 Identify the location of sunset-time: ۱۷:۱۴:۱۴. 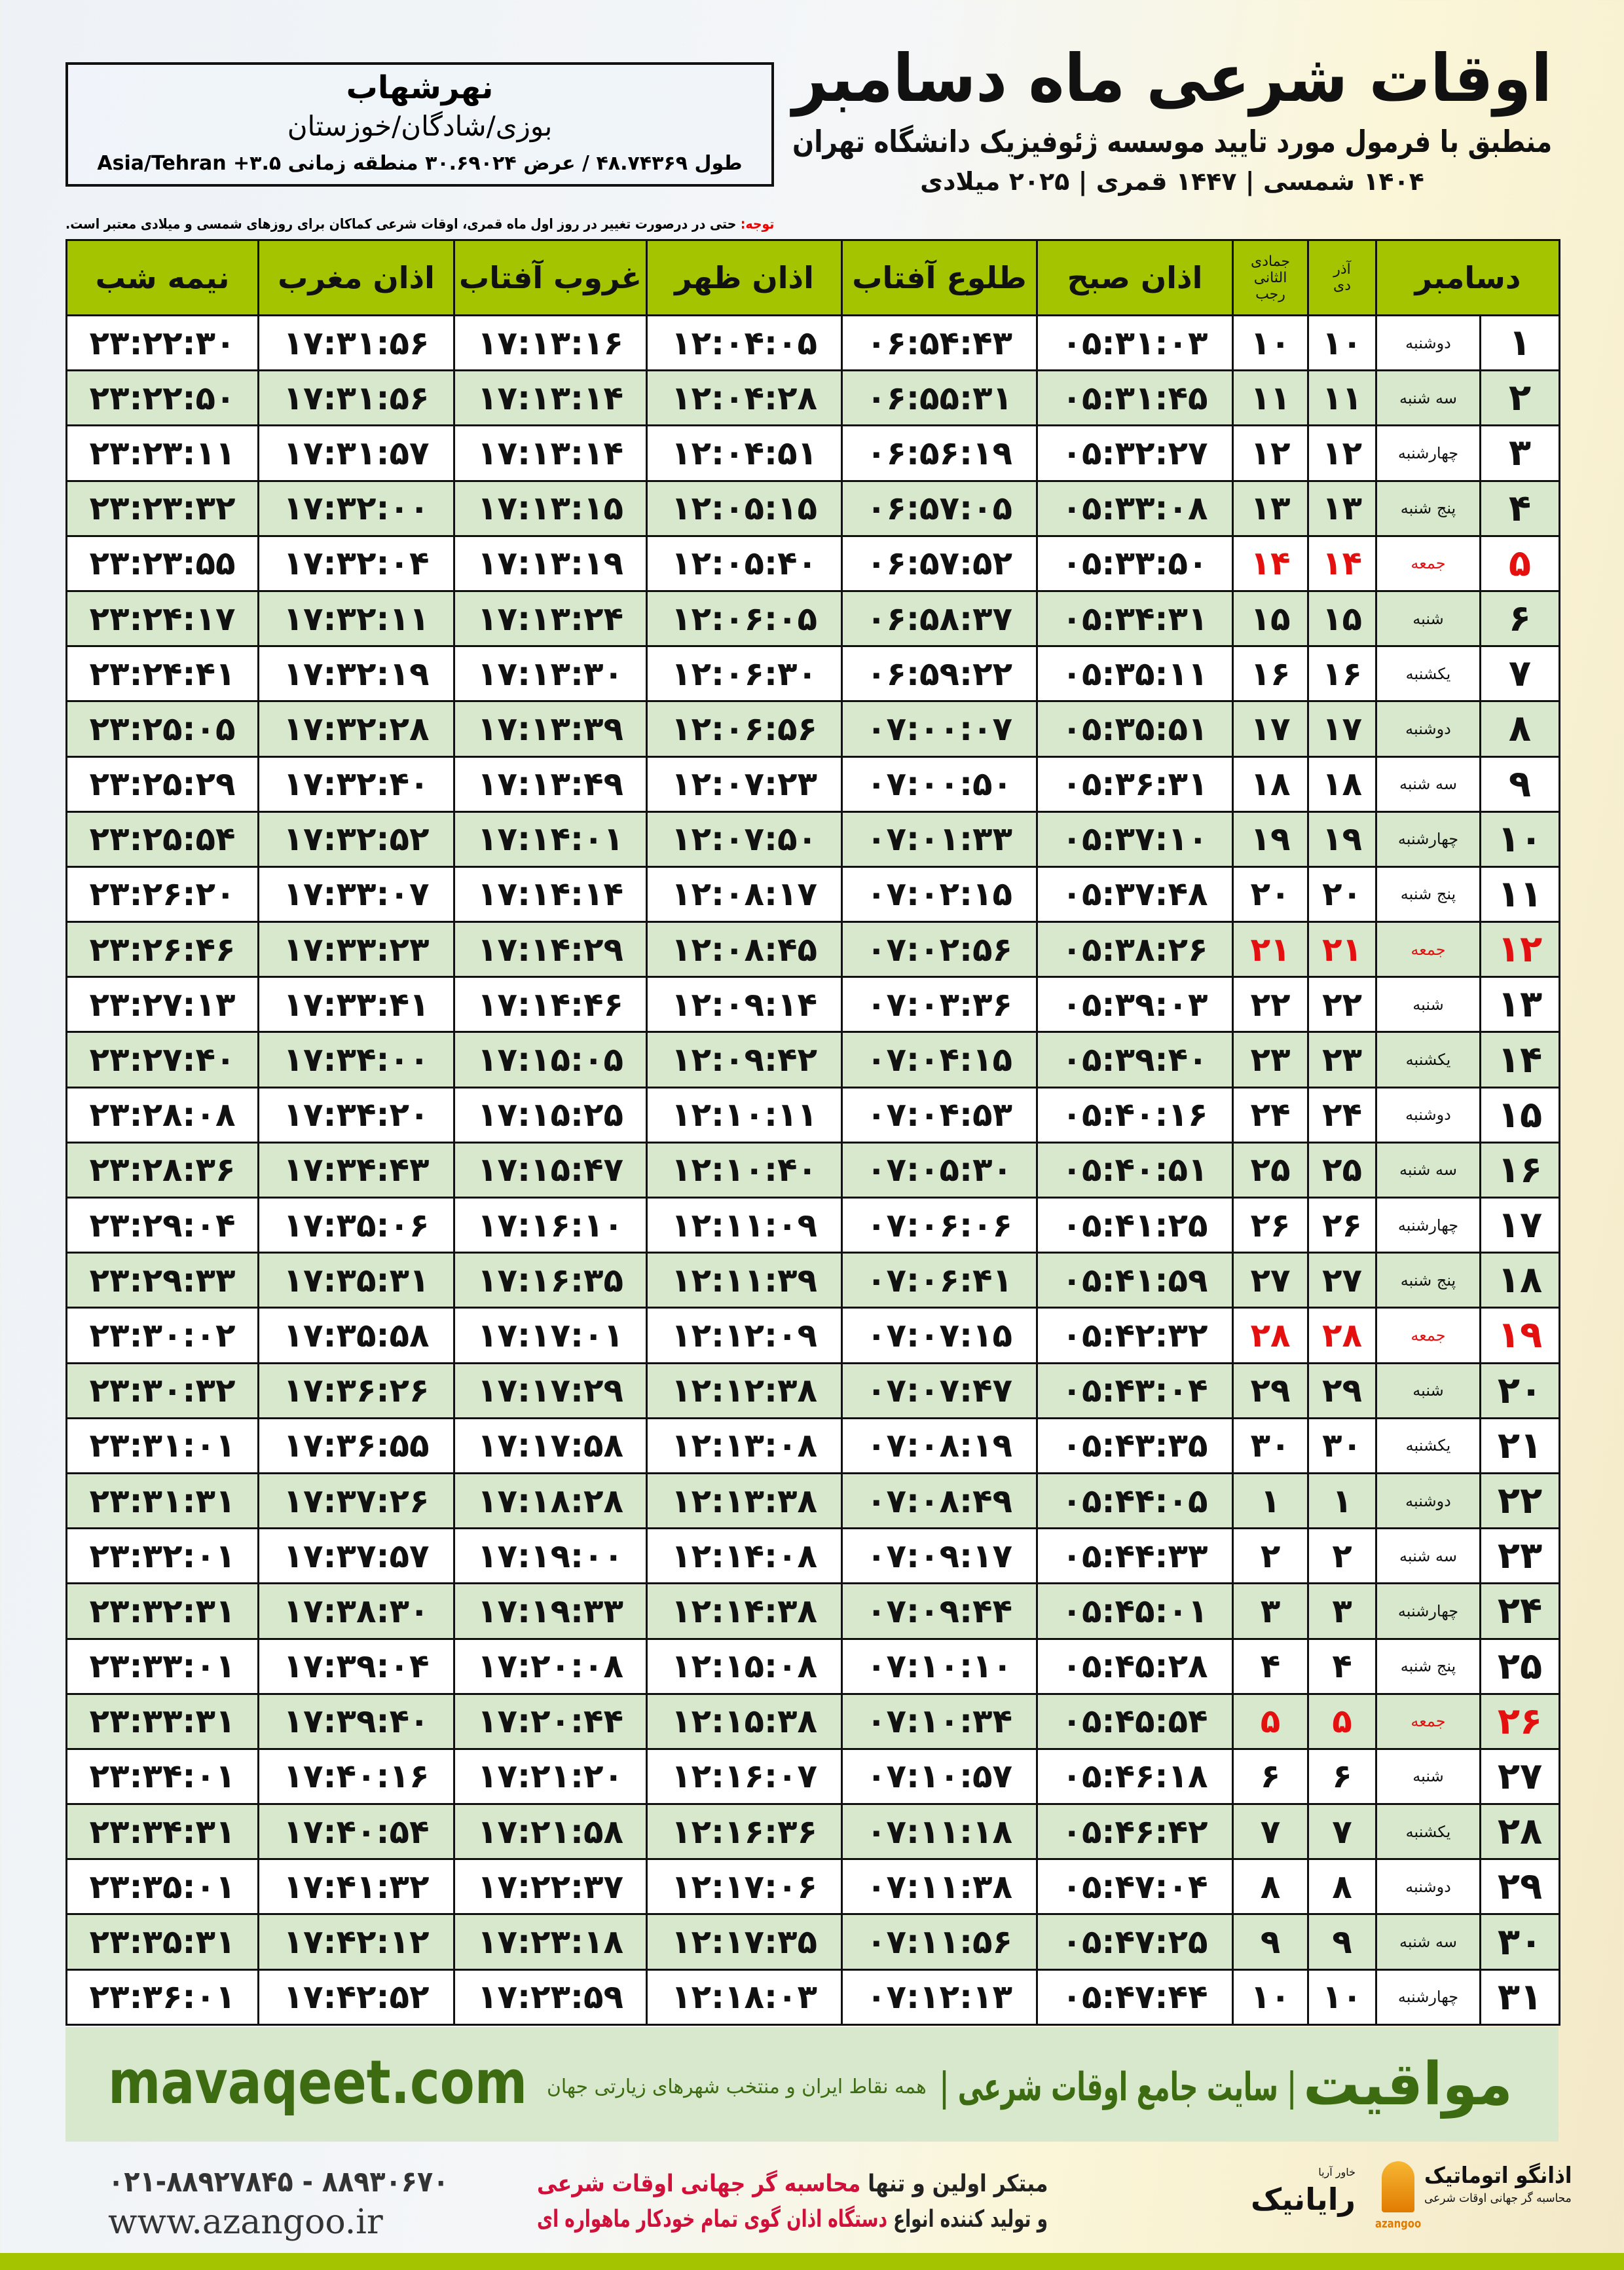
(550, 894).